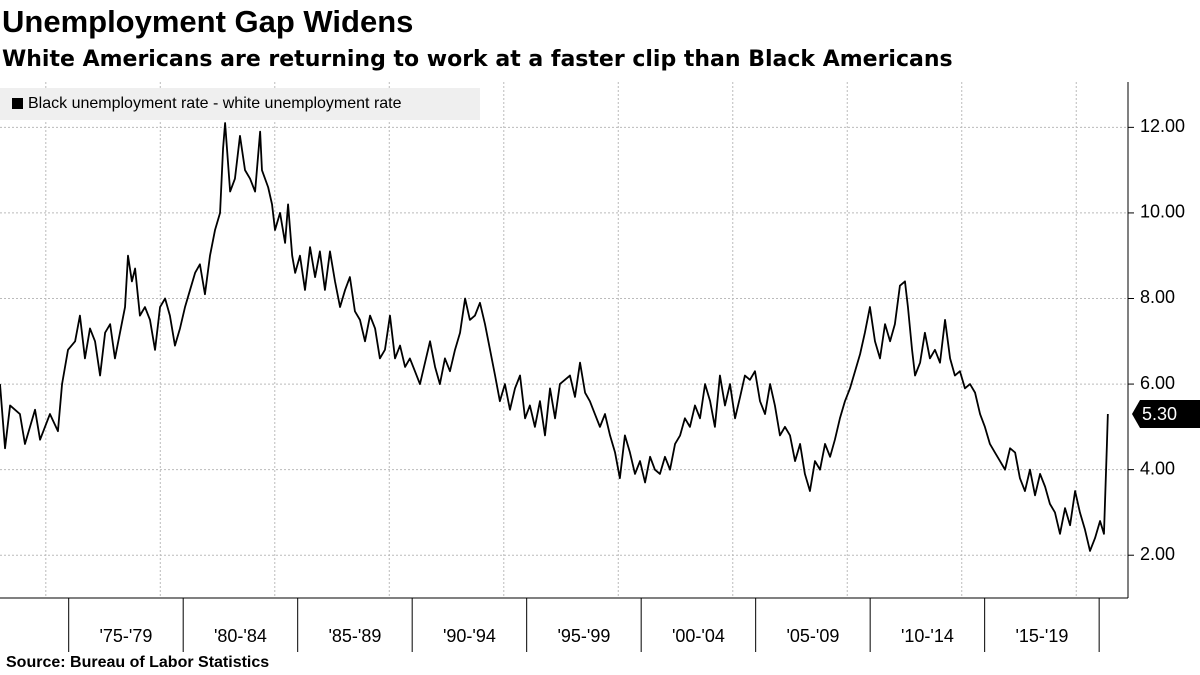 This screenshot has height=675, width=1200. I want to click on chart-title: Unemployment Gap Widens, so click(207, 21).